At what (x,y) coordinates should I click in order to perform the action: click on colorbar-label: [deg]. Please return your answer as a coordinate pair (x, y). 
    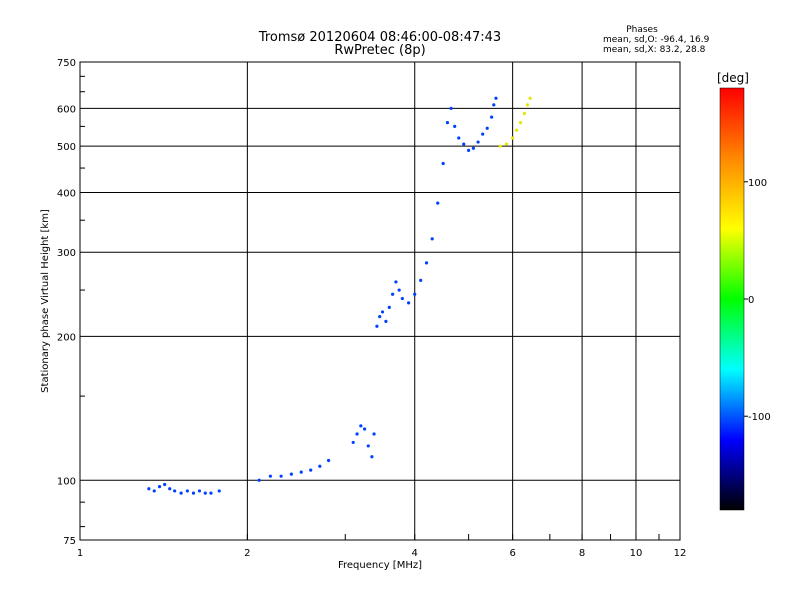
    Looking at the image, I should click on (733, 78).